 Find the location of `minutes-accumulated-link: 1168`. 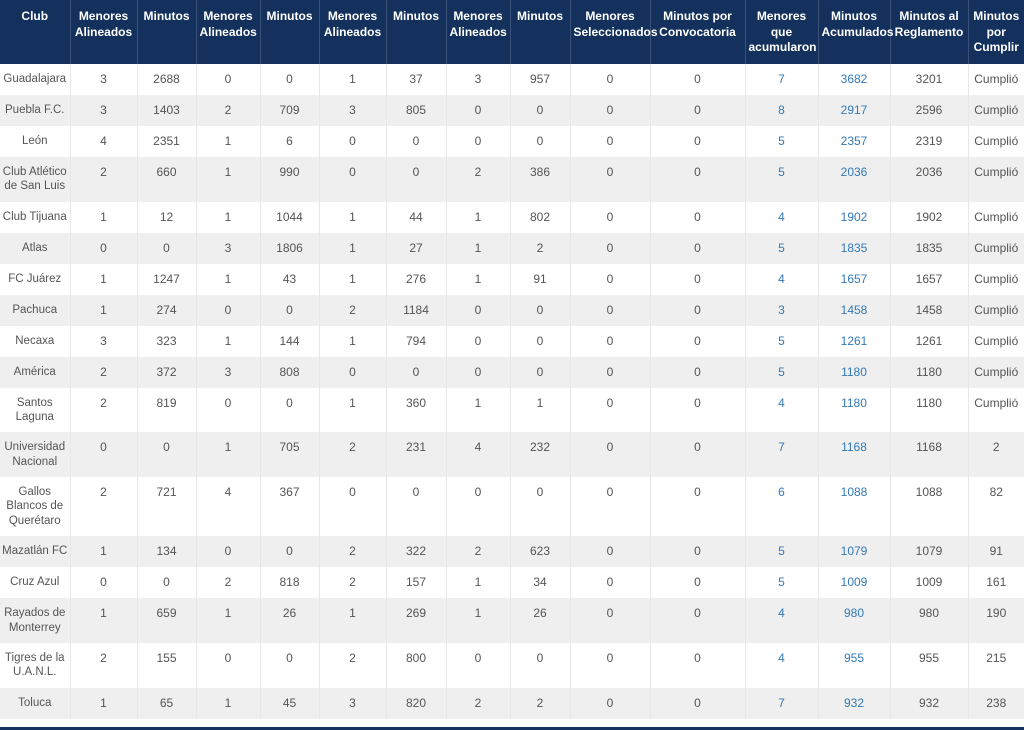

minutes-accumulated-link: 1168 is located at coordinates (853, 455).